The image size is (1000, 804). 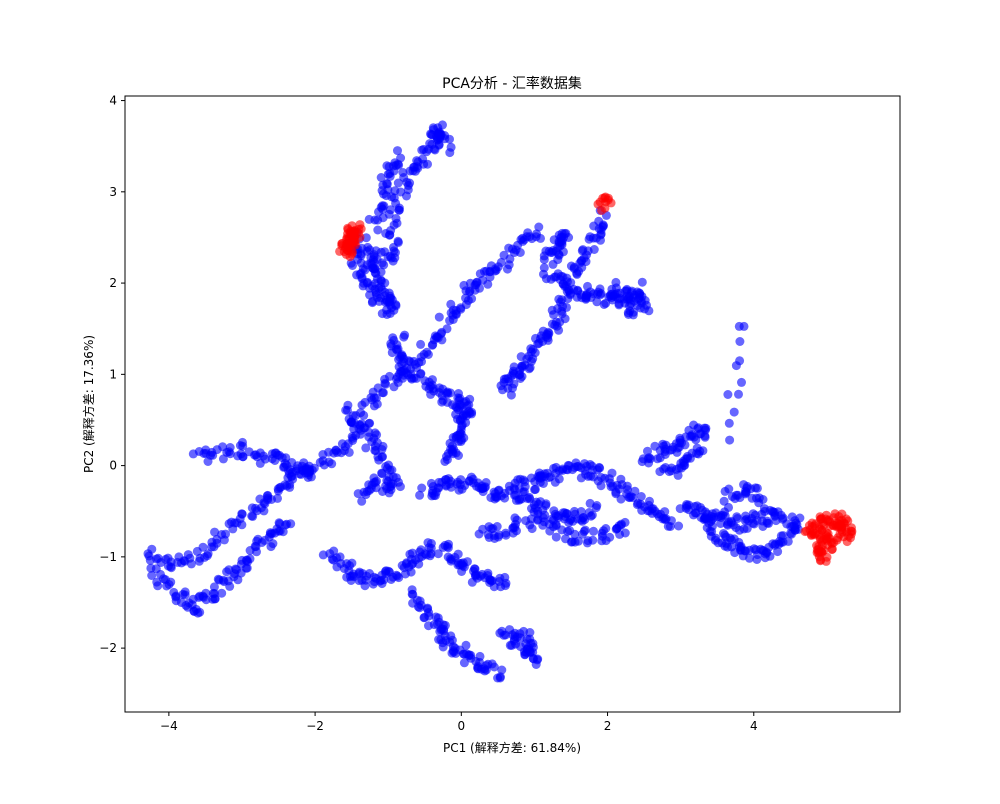 What do you see at coordinates (512, 83) in the screenshot?
I see `chart-title: PCA分析 - 汇率数据集` at bounding box center [512, 83].